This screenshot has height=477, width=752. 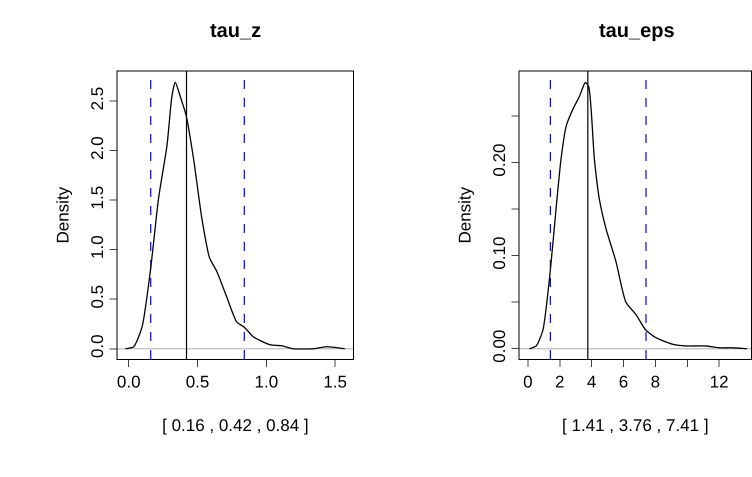 What do you see at coordinates (591, 382) in the screenshot?
I see `x-tick-label: 4` at bounding box center [591, 382].